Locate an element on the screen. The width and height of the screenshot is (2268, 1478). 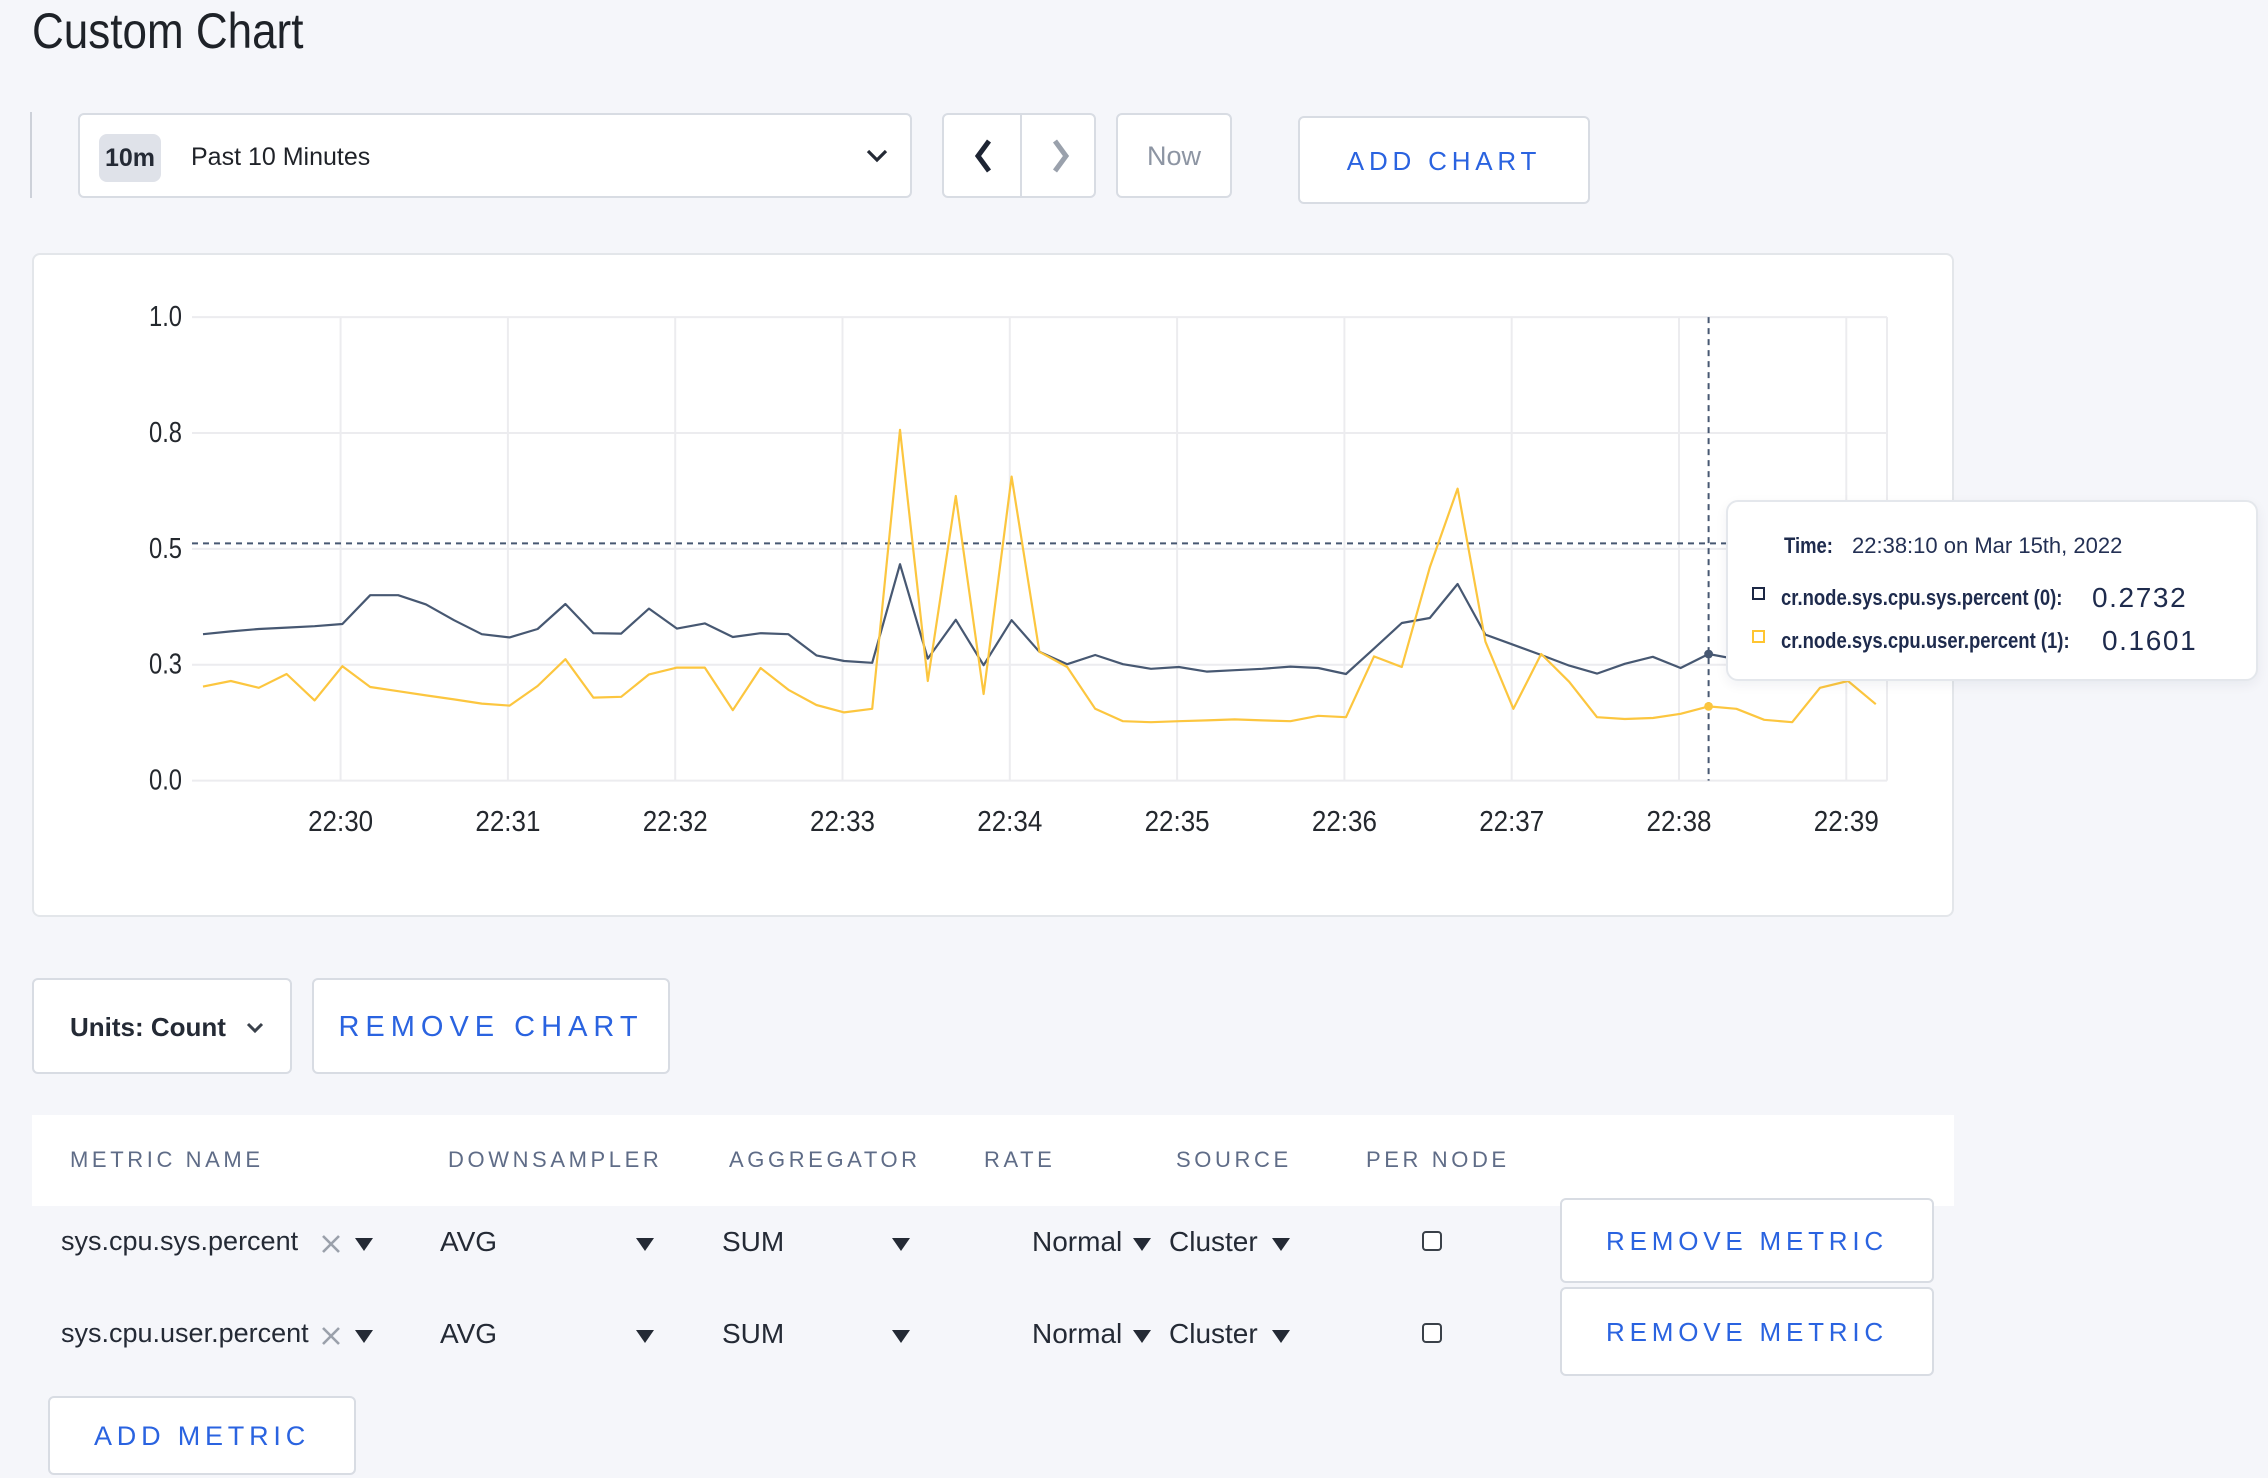
svg-text: 0.0 is located at coordinates (165, 781).